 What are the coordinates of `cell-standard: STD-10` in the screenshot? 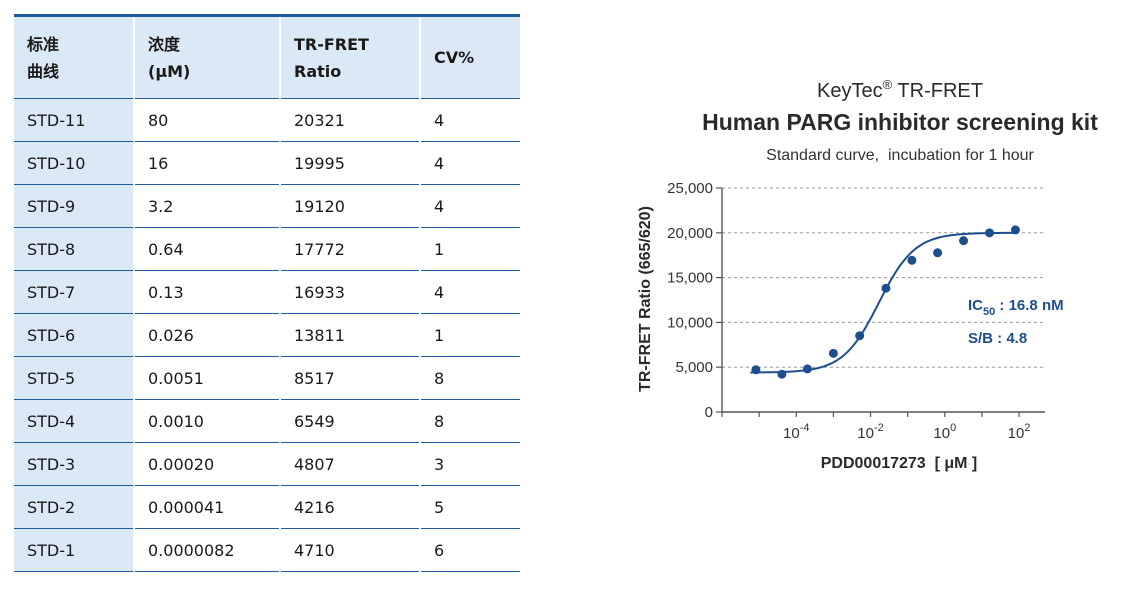 It's located at (74, 163).